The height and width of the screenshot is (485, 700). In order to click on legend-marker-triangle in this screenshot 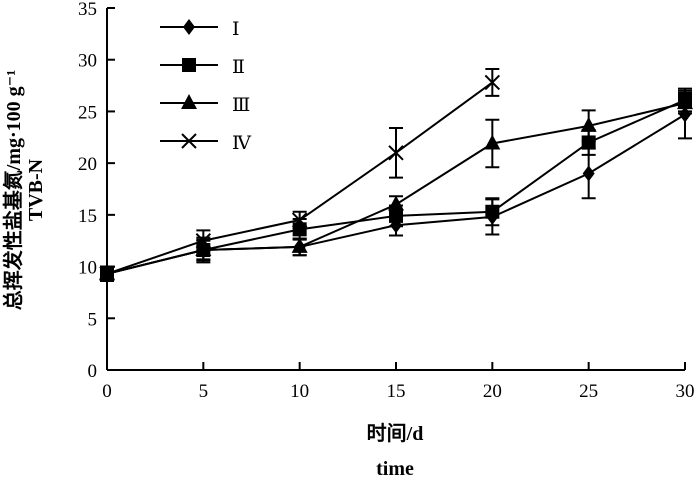, I will do `click(189, 101)`.